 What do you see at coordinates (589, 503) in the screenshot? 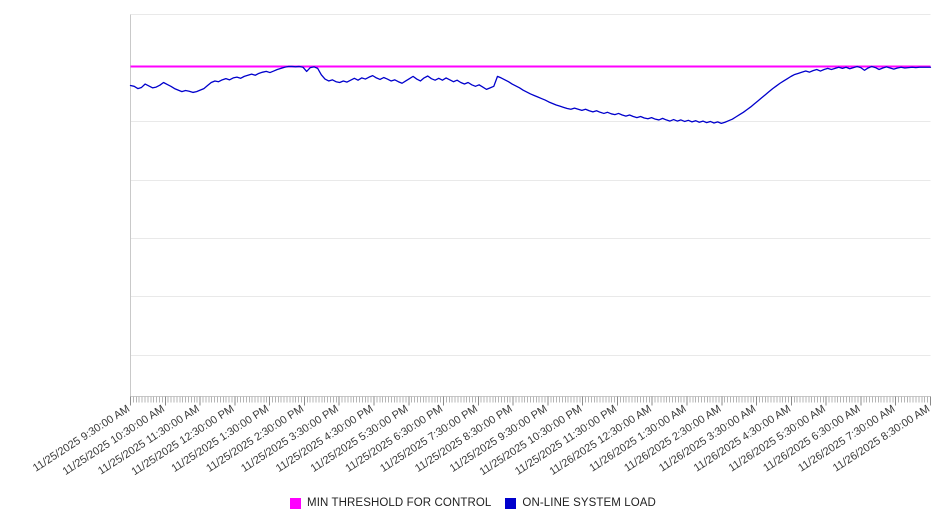
I see `legend-label-load: ON-LINE SYSTEM LOAD` at bounding box center [589, 503].